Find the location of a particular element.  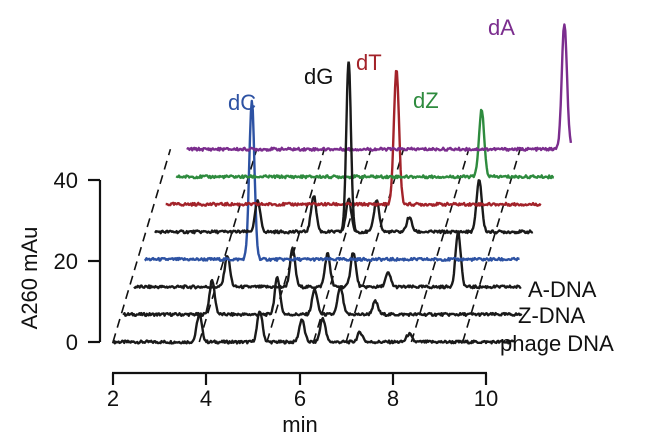

y-axis-label: A260 mAu is located at coordinates (29, 278).